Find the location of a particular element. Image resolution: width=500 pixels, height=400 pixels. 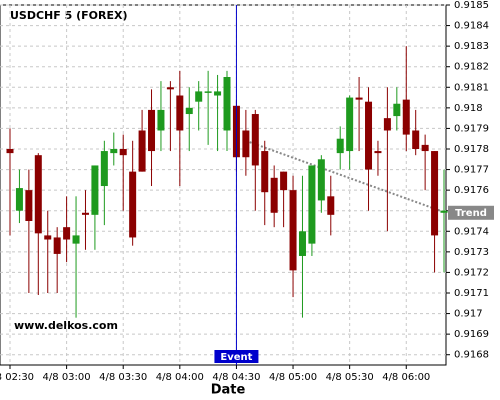

y-tick-label: 0.9176 is located at coordinates (471, 190).